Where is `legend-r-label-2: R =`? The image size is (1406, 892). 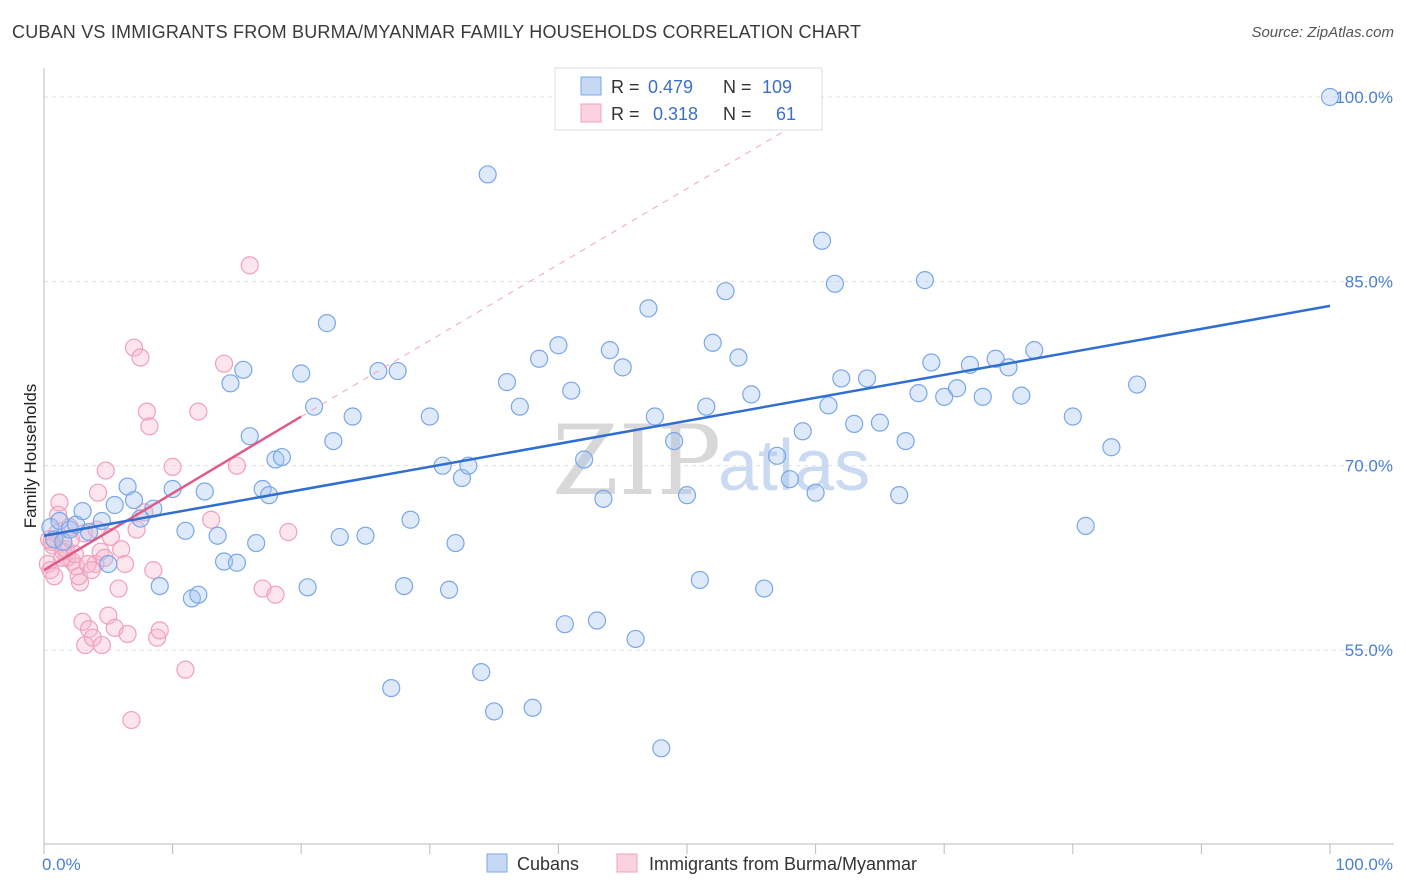
legend-r-label-2: R = is located at coordinates (625, 114).